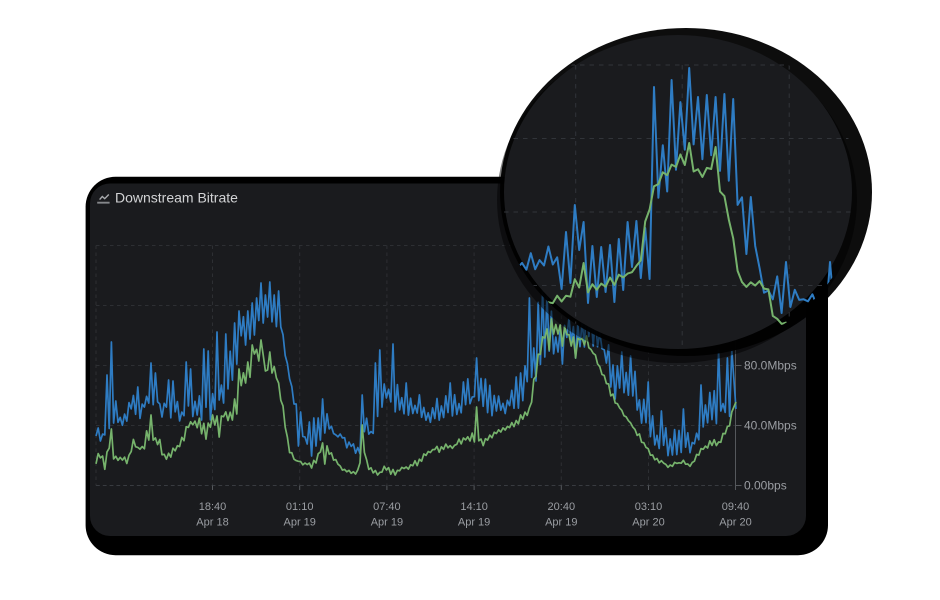 The image size is (940, 600). What do you see at coordinates (213, 507) in the screenshot?
I see `svg-text: 18:40` at bounding box center [213, 507].